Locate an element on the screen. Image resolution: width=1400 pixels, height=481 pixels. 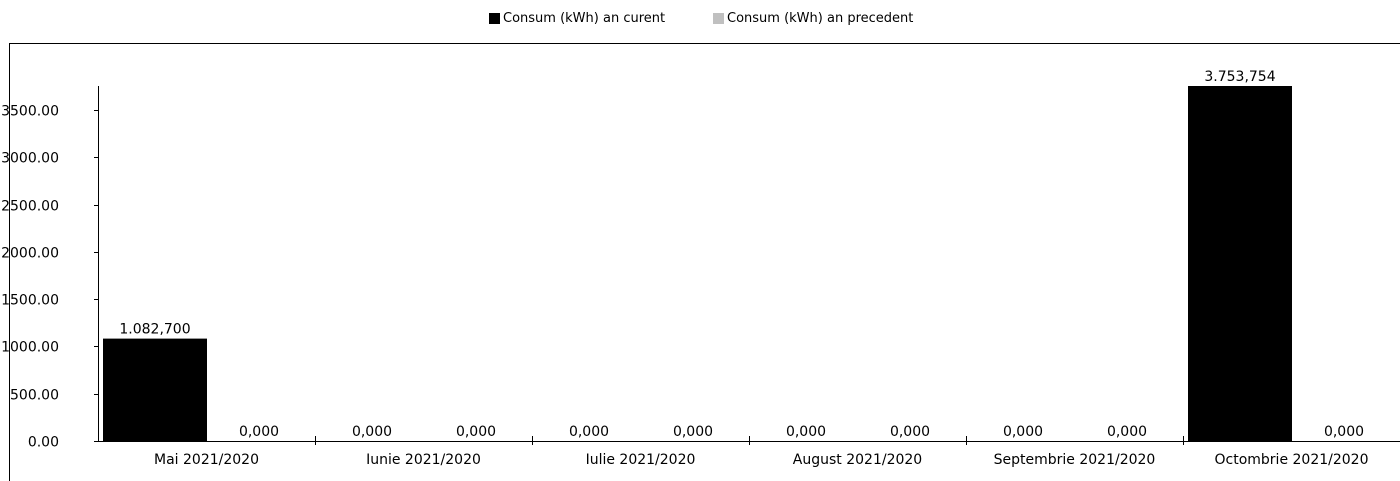
legend-label-previous: Consum (kWh) an precedent is located at coordinates (820, 18).